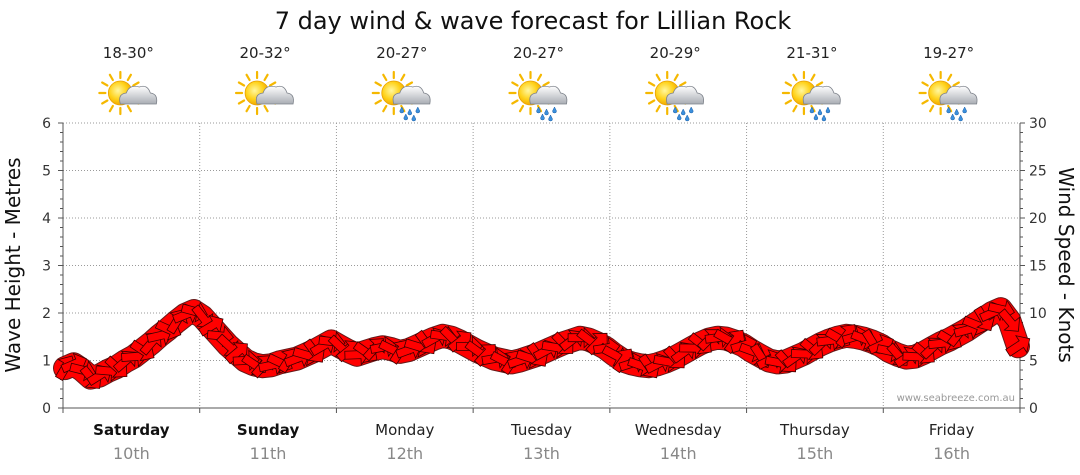 Image resolution: width=1080 pixels, height=475 pixels. Describe the element at coordinates (1038, 172) in the screenshot. I see `right-tick-label: 25` at that location.